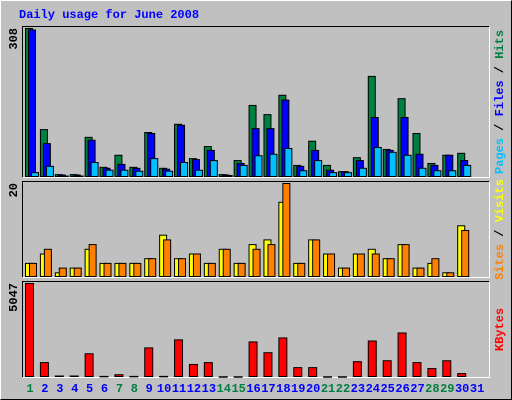  Describe the element at coordinates (500, 200) in the screenshot. I see `legend-entry: Visits` at that location.